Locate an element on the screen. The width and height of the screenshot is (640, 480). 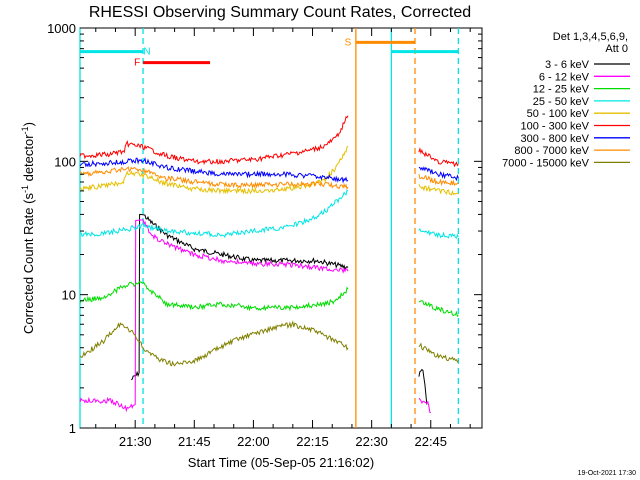
legend-label-800-7000-kev: 800 - 7000 keV is located at coordinates (551, 151).